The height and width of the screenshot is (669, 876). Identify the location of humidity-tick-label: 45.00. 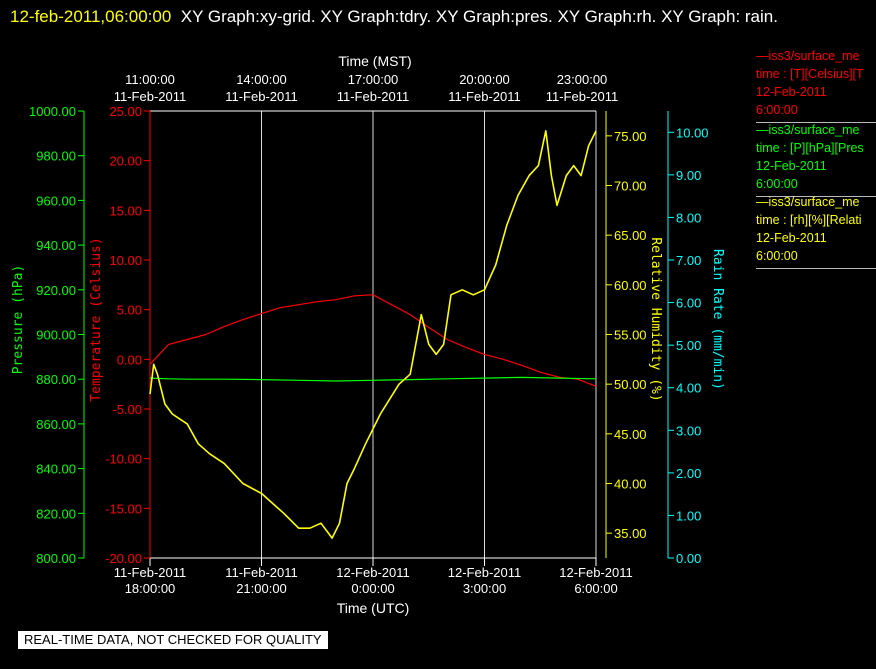
(630, 434).